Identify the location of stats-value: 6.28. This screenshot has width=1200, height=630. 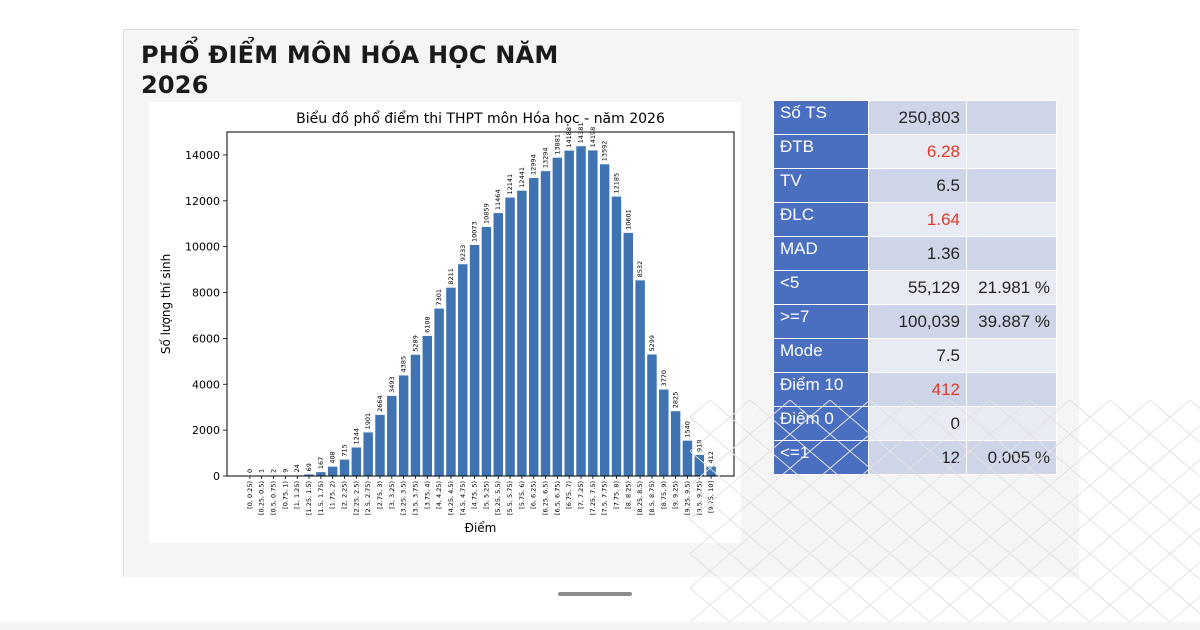
(917, 151).